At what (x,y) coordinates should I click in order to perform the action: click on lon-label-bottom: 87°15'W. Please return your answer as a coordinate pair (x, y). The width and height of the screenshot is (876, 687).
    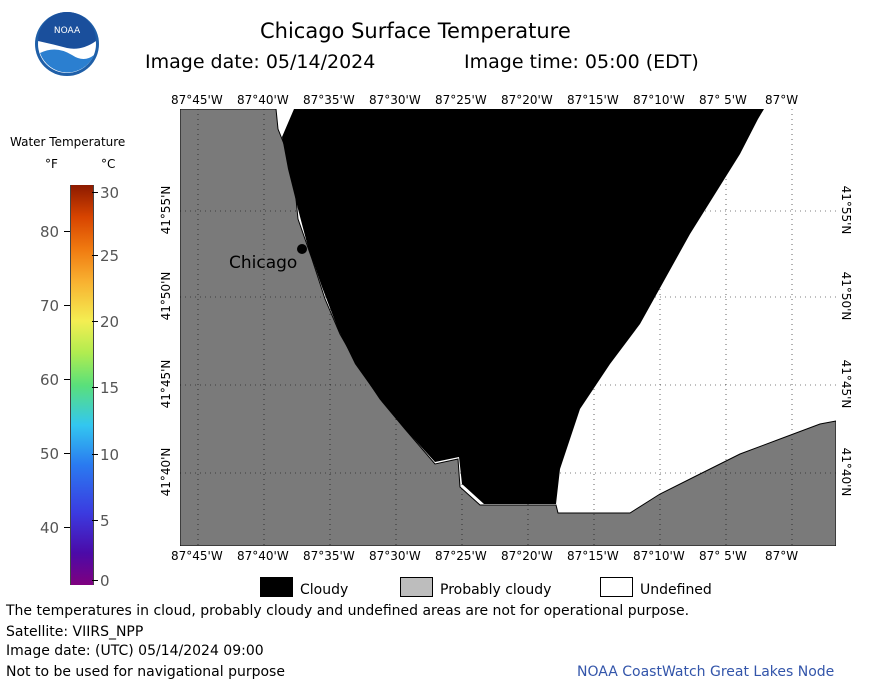
    Looking at the image, I should click on (593, 556).